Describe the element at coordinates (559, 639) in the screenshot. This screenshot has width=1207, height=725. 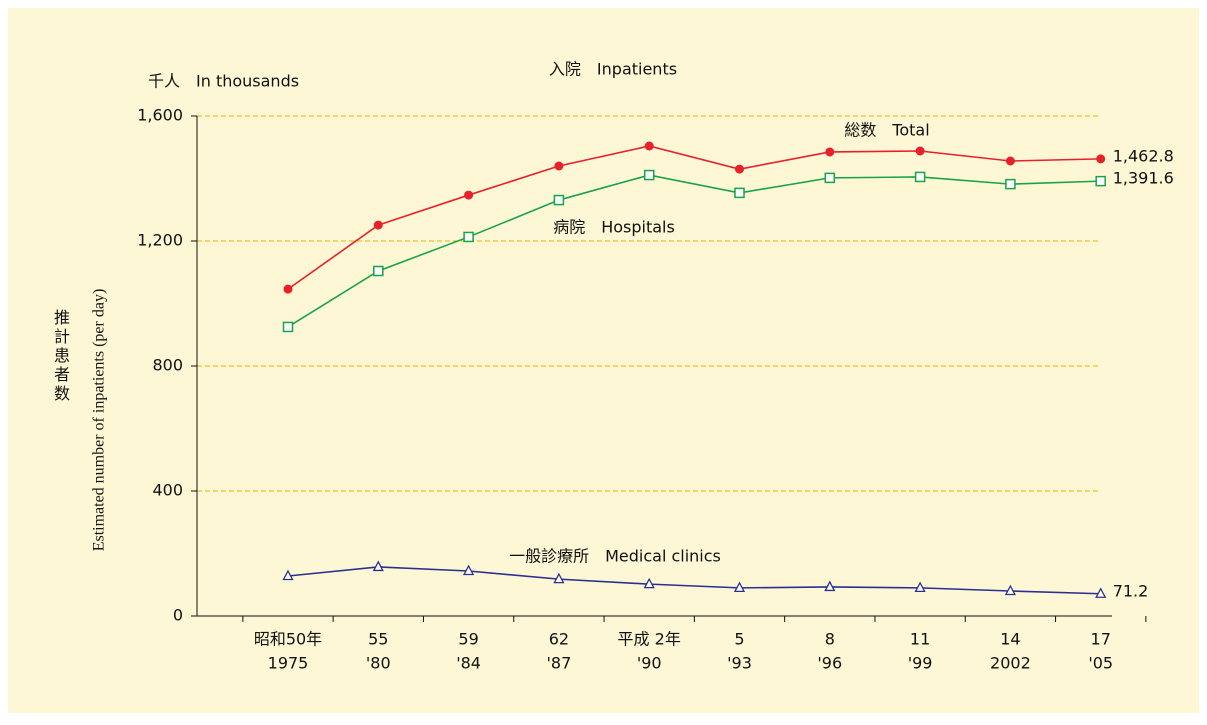
I see `x-tick-label: 62` at that location.